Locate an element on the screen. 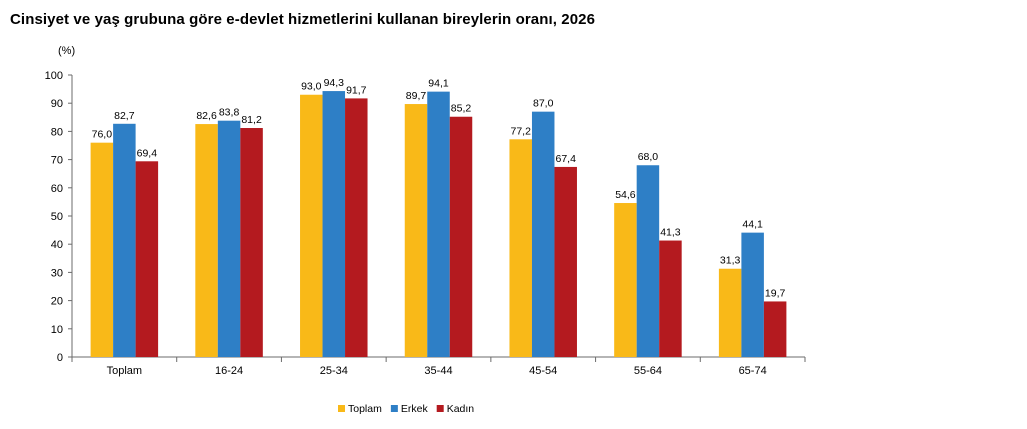 The height and width of the screenshot is (429, 1027). legend-swatch-erkek is located at coordinates (394, 408).